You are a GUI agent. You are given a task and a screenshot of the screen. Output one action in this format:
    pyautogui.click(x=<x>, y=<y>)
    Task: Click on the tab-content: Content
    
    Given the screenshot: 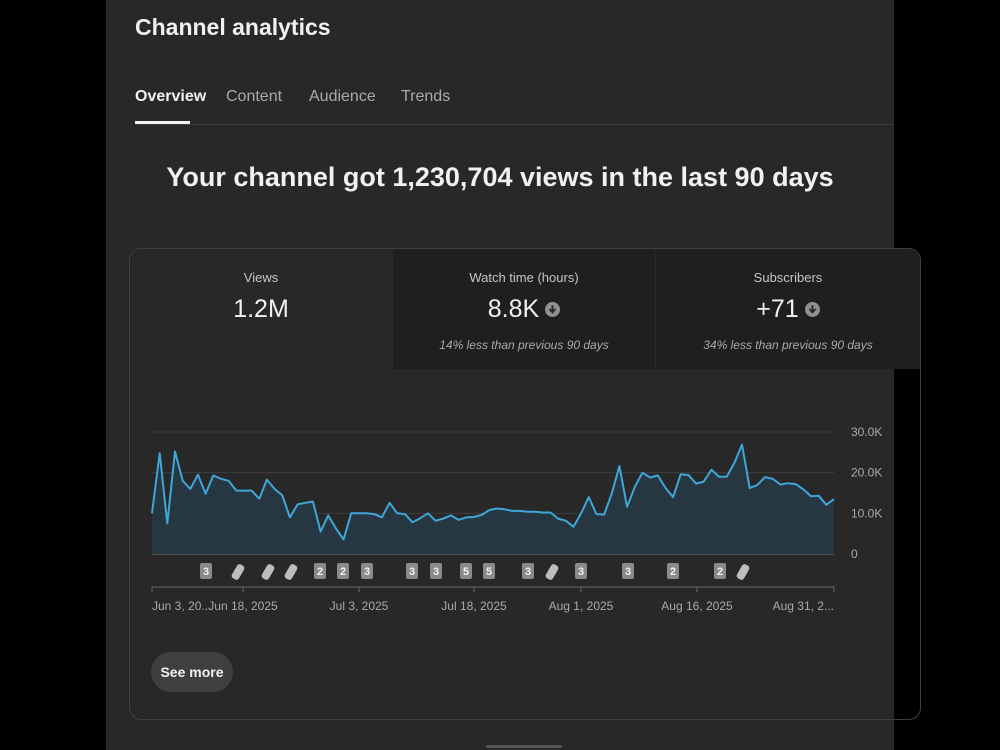 What is the action you would take?
    pyautogui.click(x=254, y=96)
    